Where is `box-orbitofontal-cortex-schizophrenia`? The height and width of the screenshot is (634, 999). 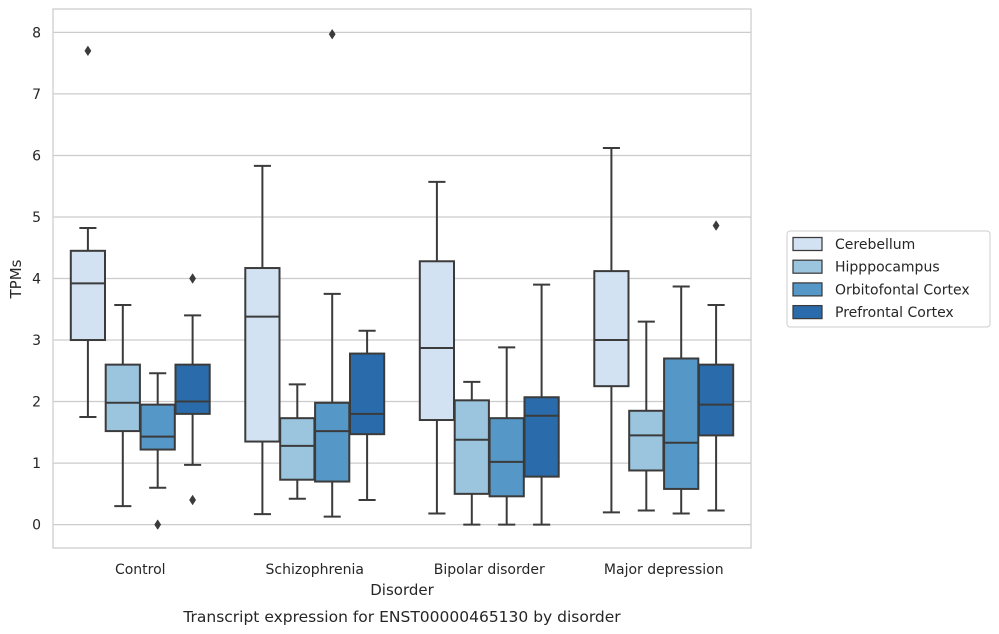 box-orbitofontal-cortex-schizophrenia is located at coordinates (332, 273).